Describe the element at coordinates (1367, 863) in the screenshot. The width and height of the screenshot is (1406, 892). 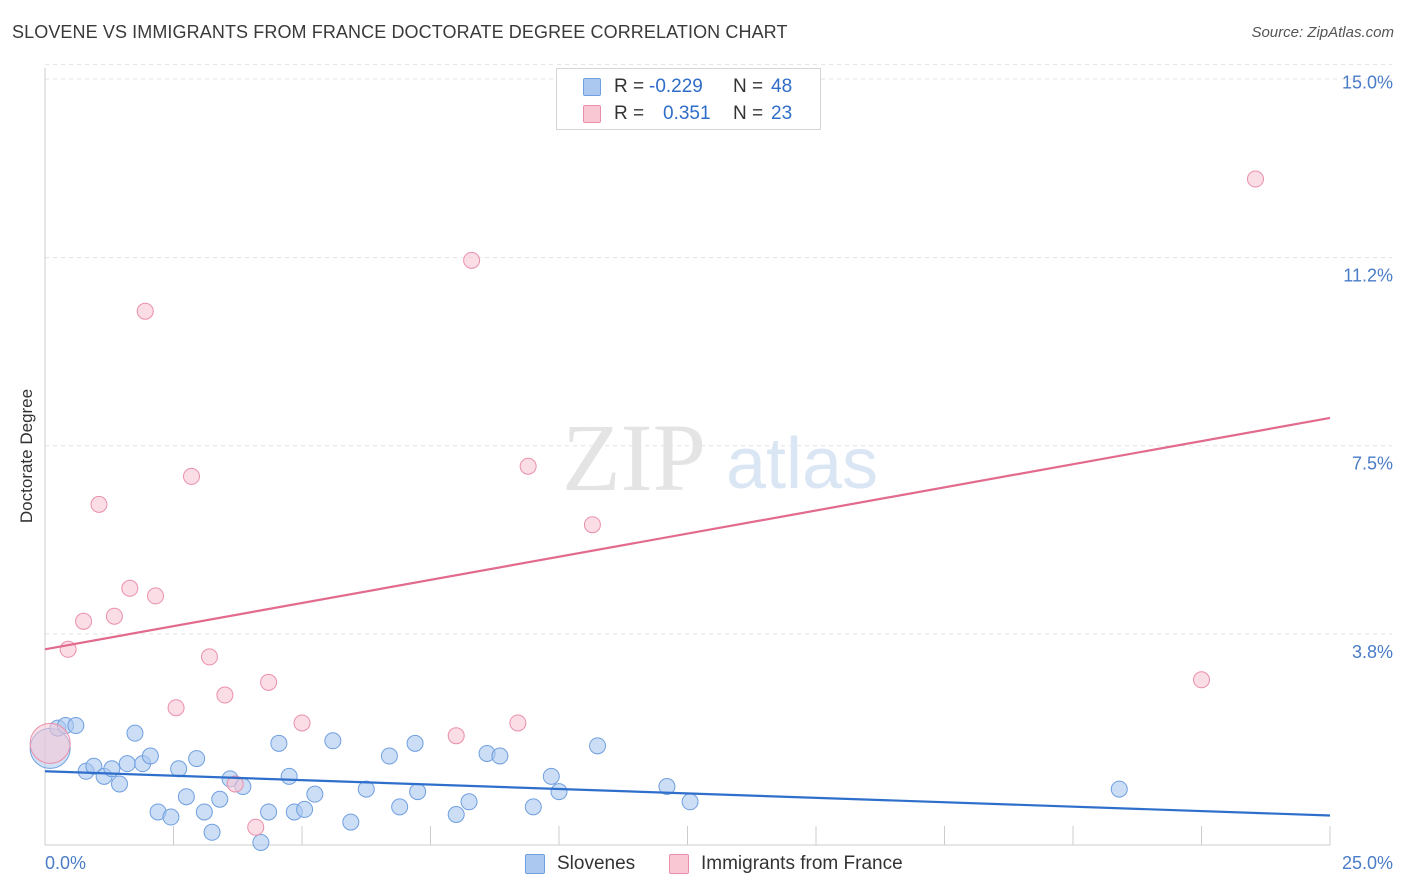
I see `x-tick-label: 25.0%` at that location.